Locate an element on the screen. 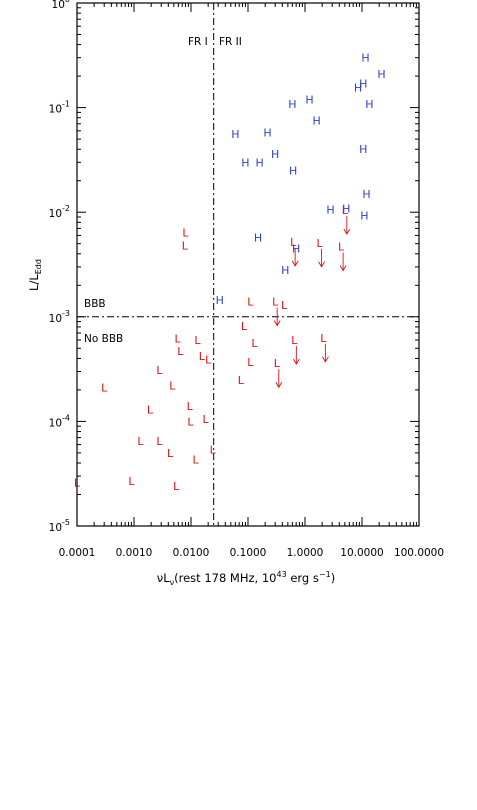 Image resolution: width=477 pixels, height=810 pixels. y-tick-label: 10⁻³ is located at coordinates (59, 317).